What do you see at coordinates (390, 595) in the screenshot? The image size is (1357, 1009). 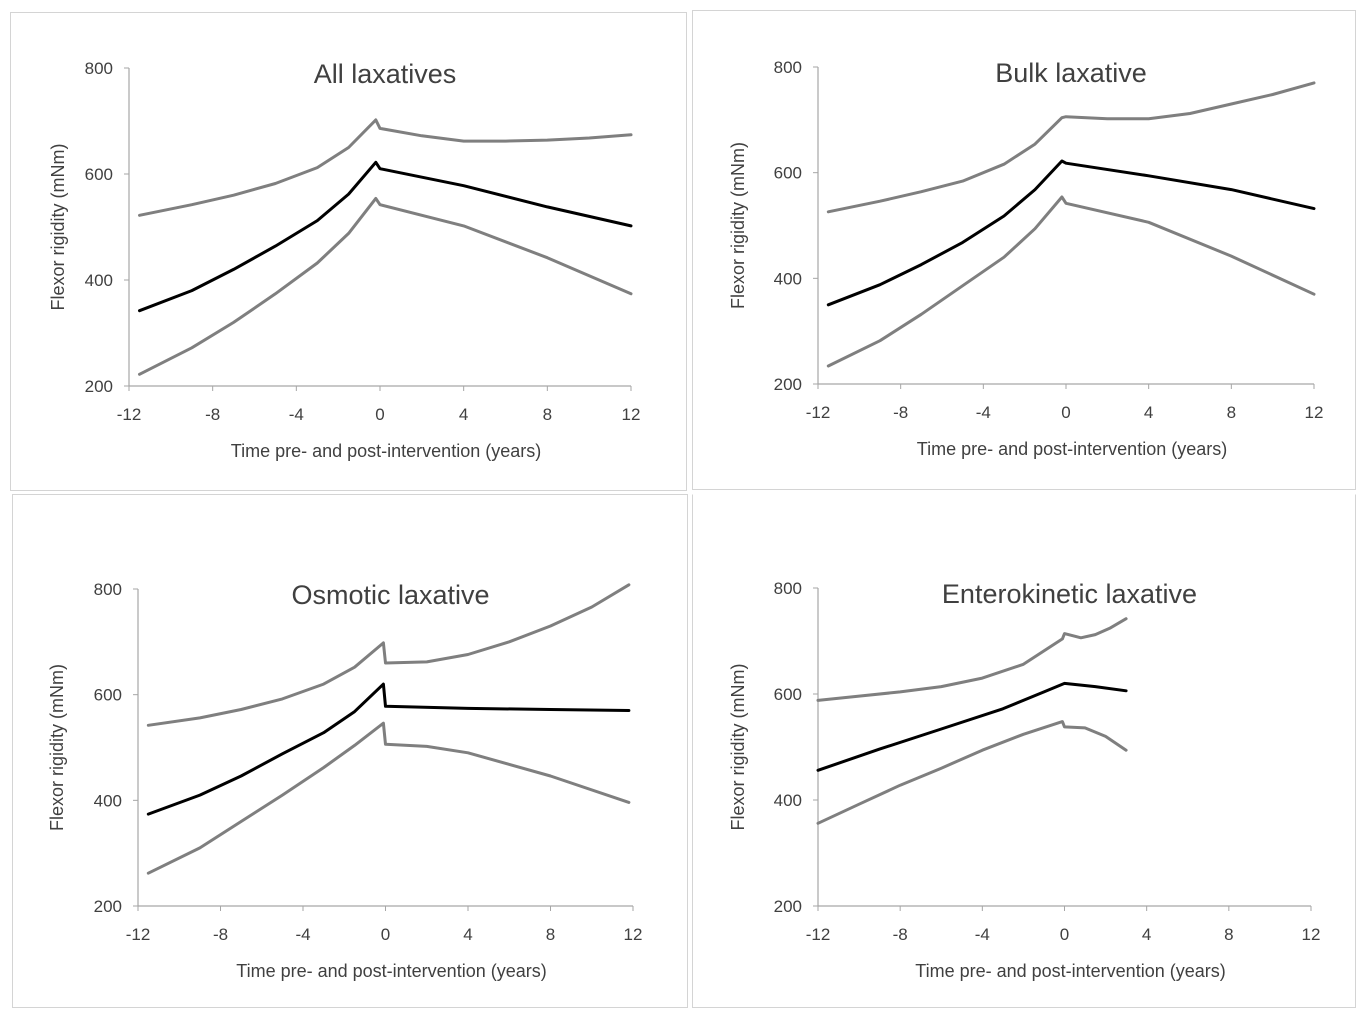 I see `chart-title: Osmotic laxative` at bounding box center [390, 595].